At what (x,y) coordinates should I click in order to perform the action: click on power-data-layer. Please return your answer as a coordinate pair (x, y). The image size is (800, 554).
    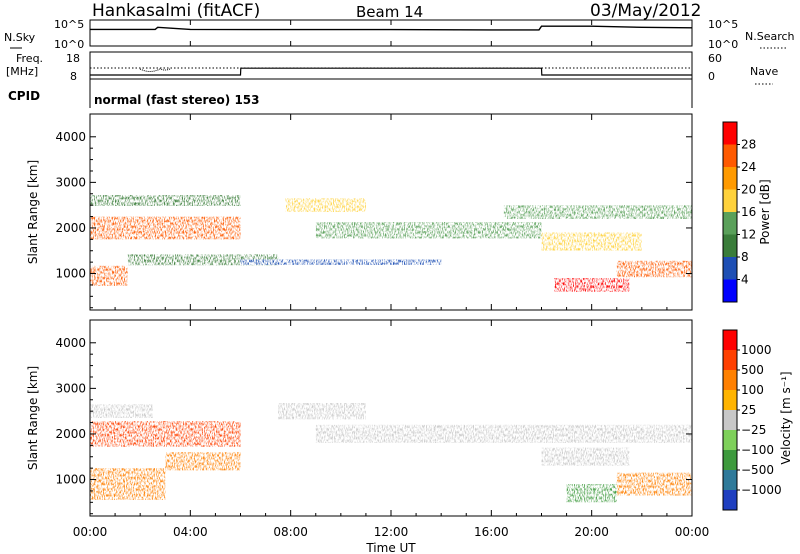
    Looking at the image, I should click on (391, 243).